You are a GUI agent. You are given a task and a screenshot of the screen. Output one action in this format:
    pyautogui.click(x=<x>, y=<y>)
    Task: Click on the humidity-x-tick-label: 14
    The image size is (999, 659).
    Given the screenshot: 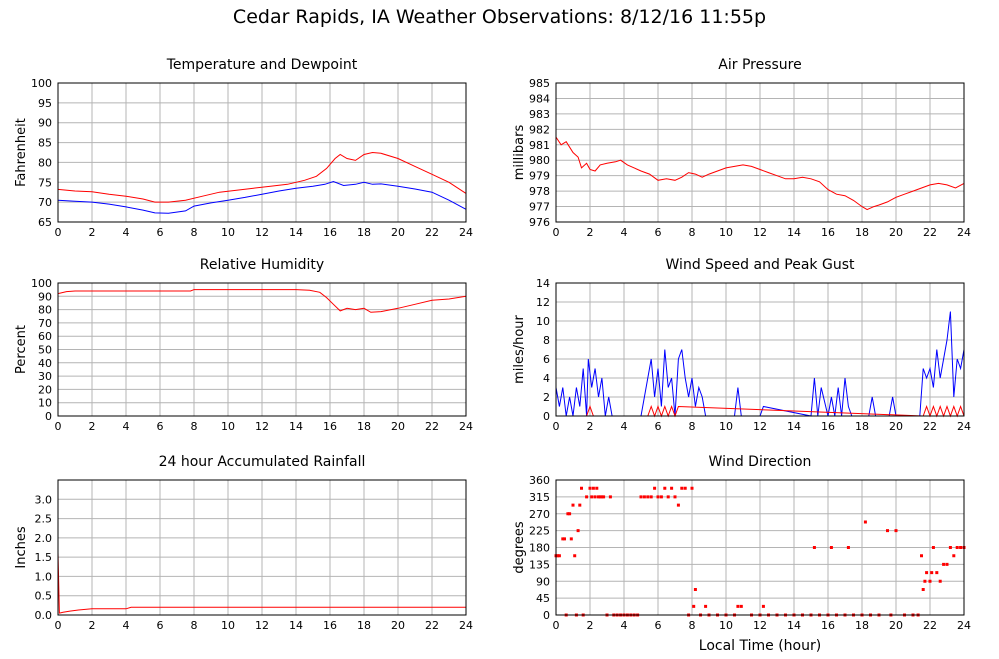 What is the action you would take?
    pyautogui.click(x=296, y=426)
    